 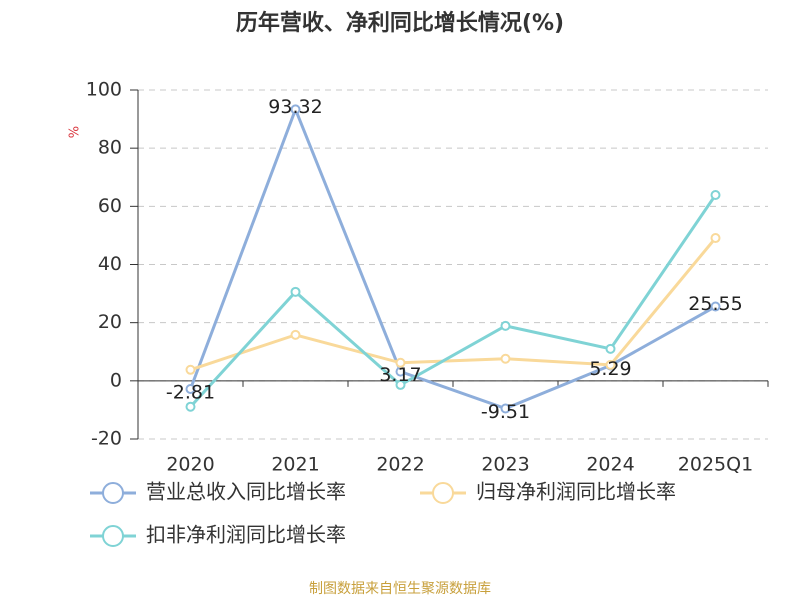 I want to click on legend-label: 归母净利润同比增长率, so click(x=576, y=492).